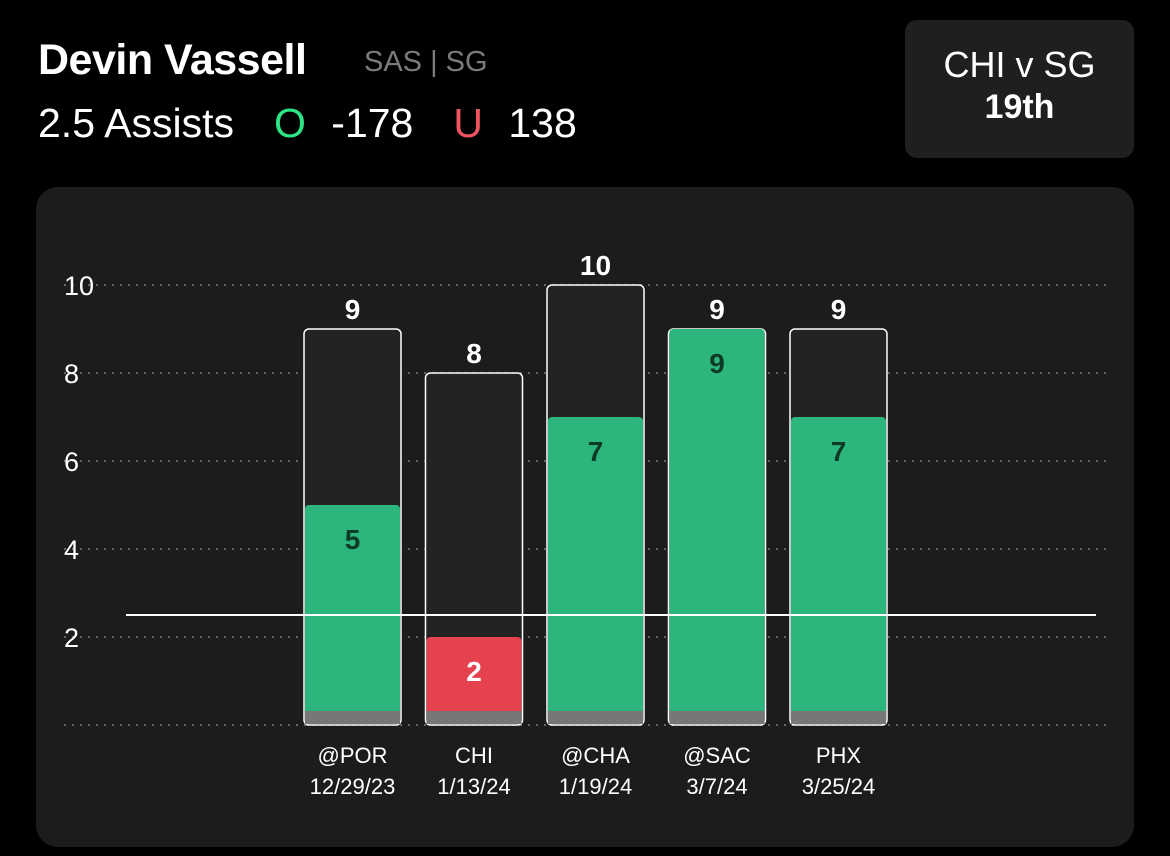 This screenshot has height=856, width=1170. I want to click on y-tick-label: 4, so click(71, 550).